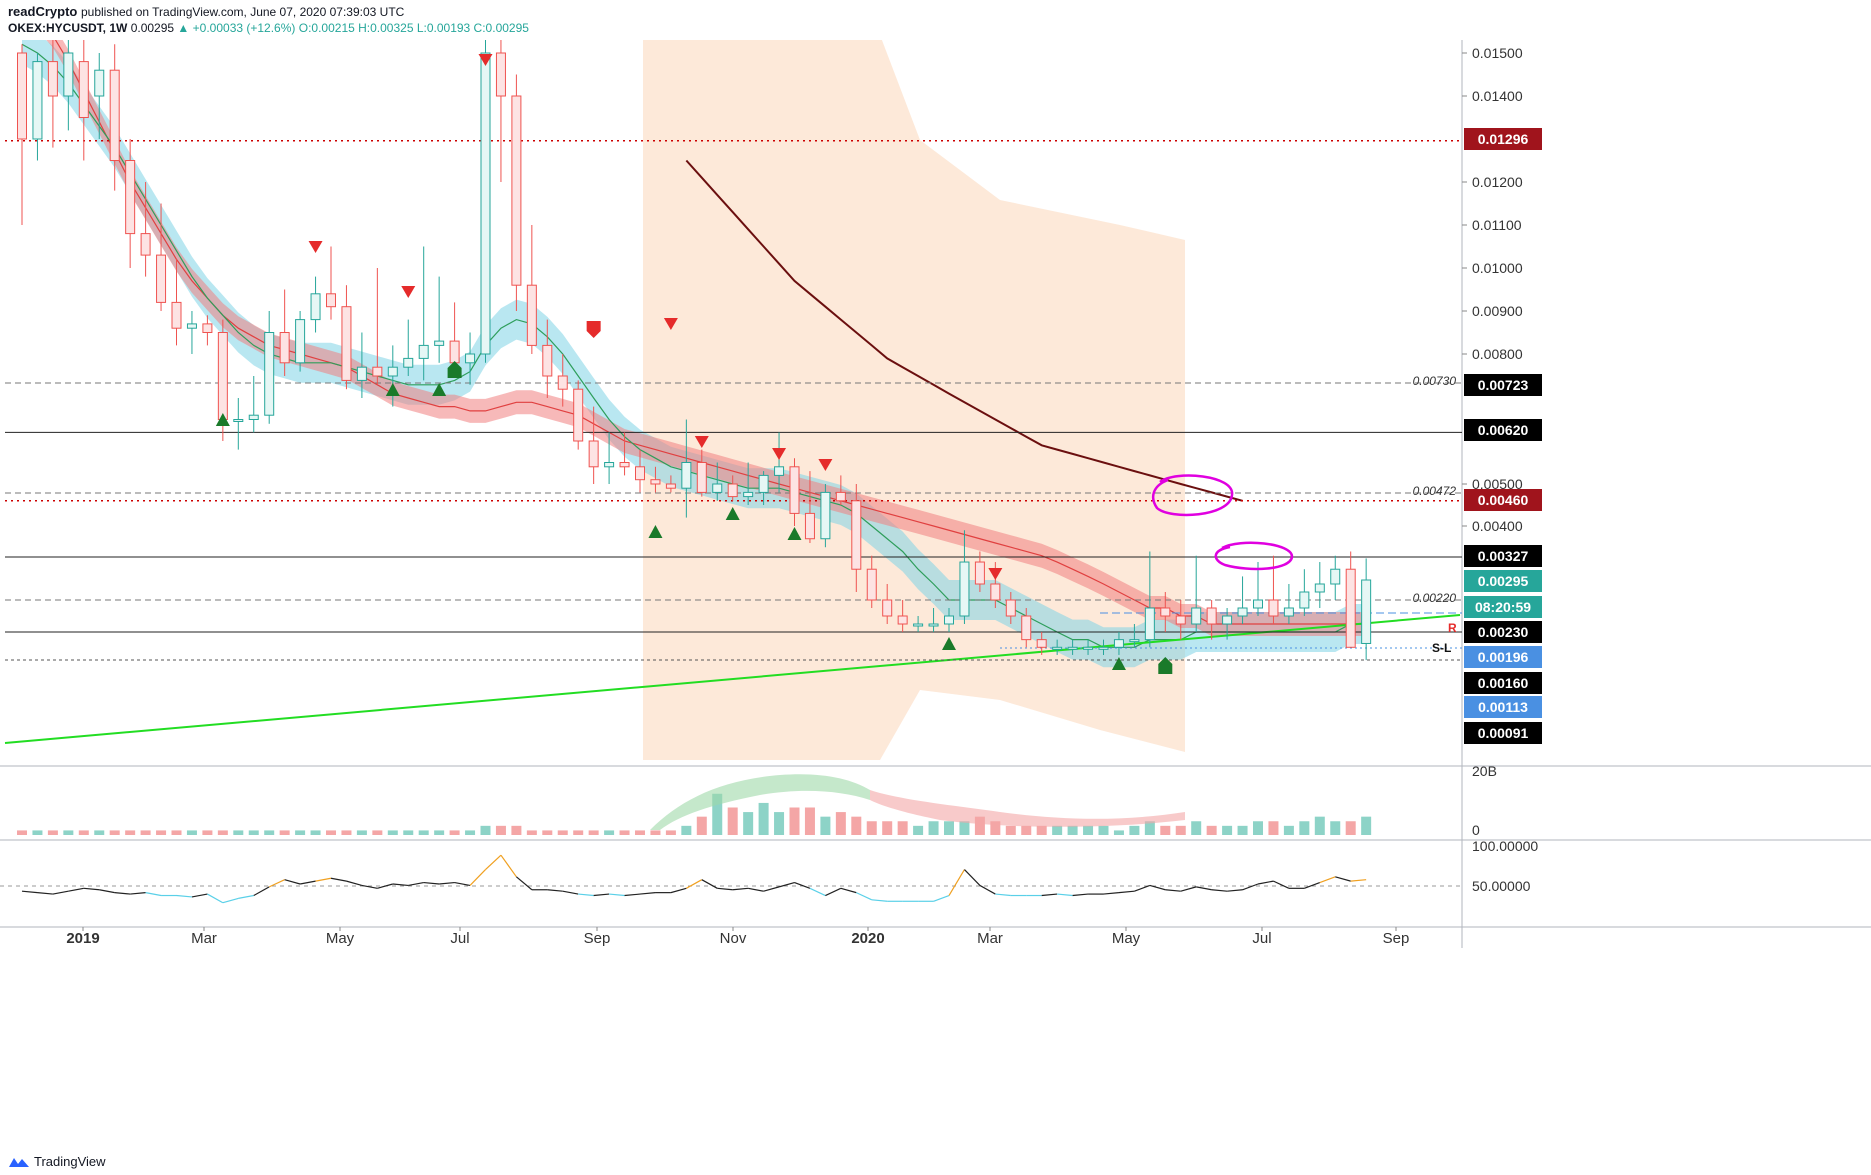  Describe the element at coordinates (454, 369) in the screenshot. I see `buy-house-icon` at that location.